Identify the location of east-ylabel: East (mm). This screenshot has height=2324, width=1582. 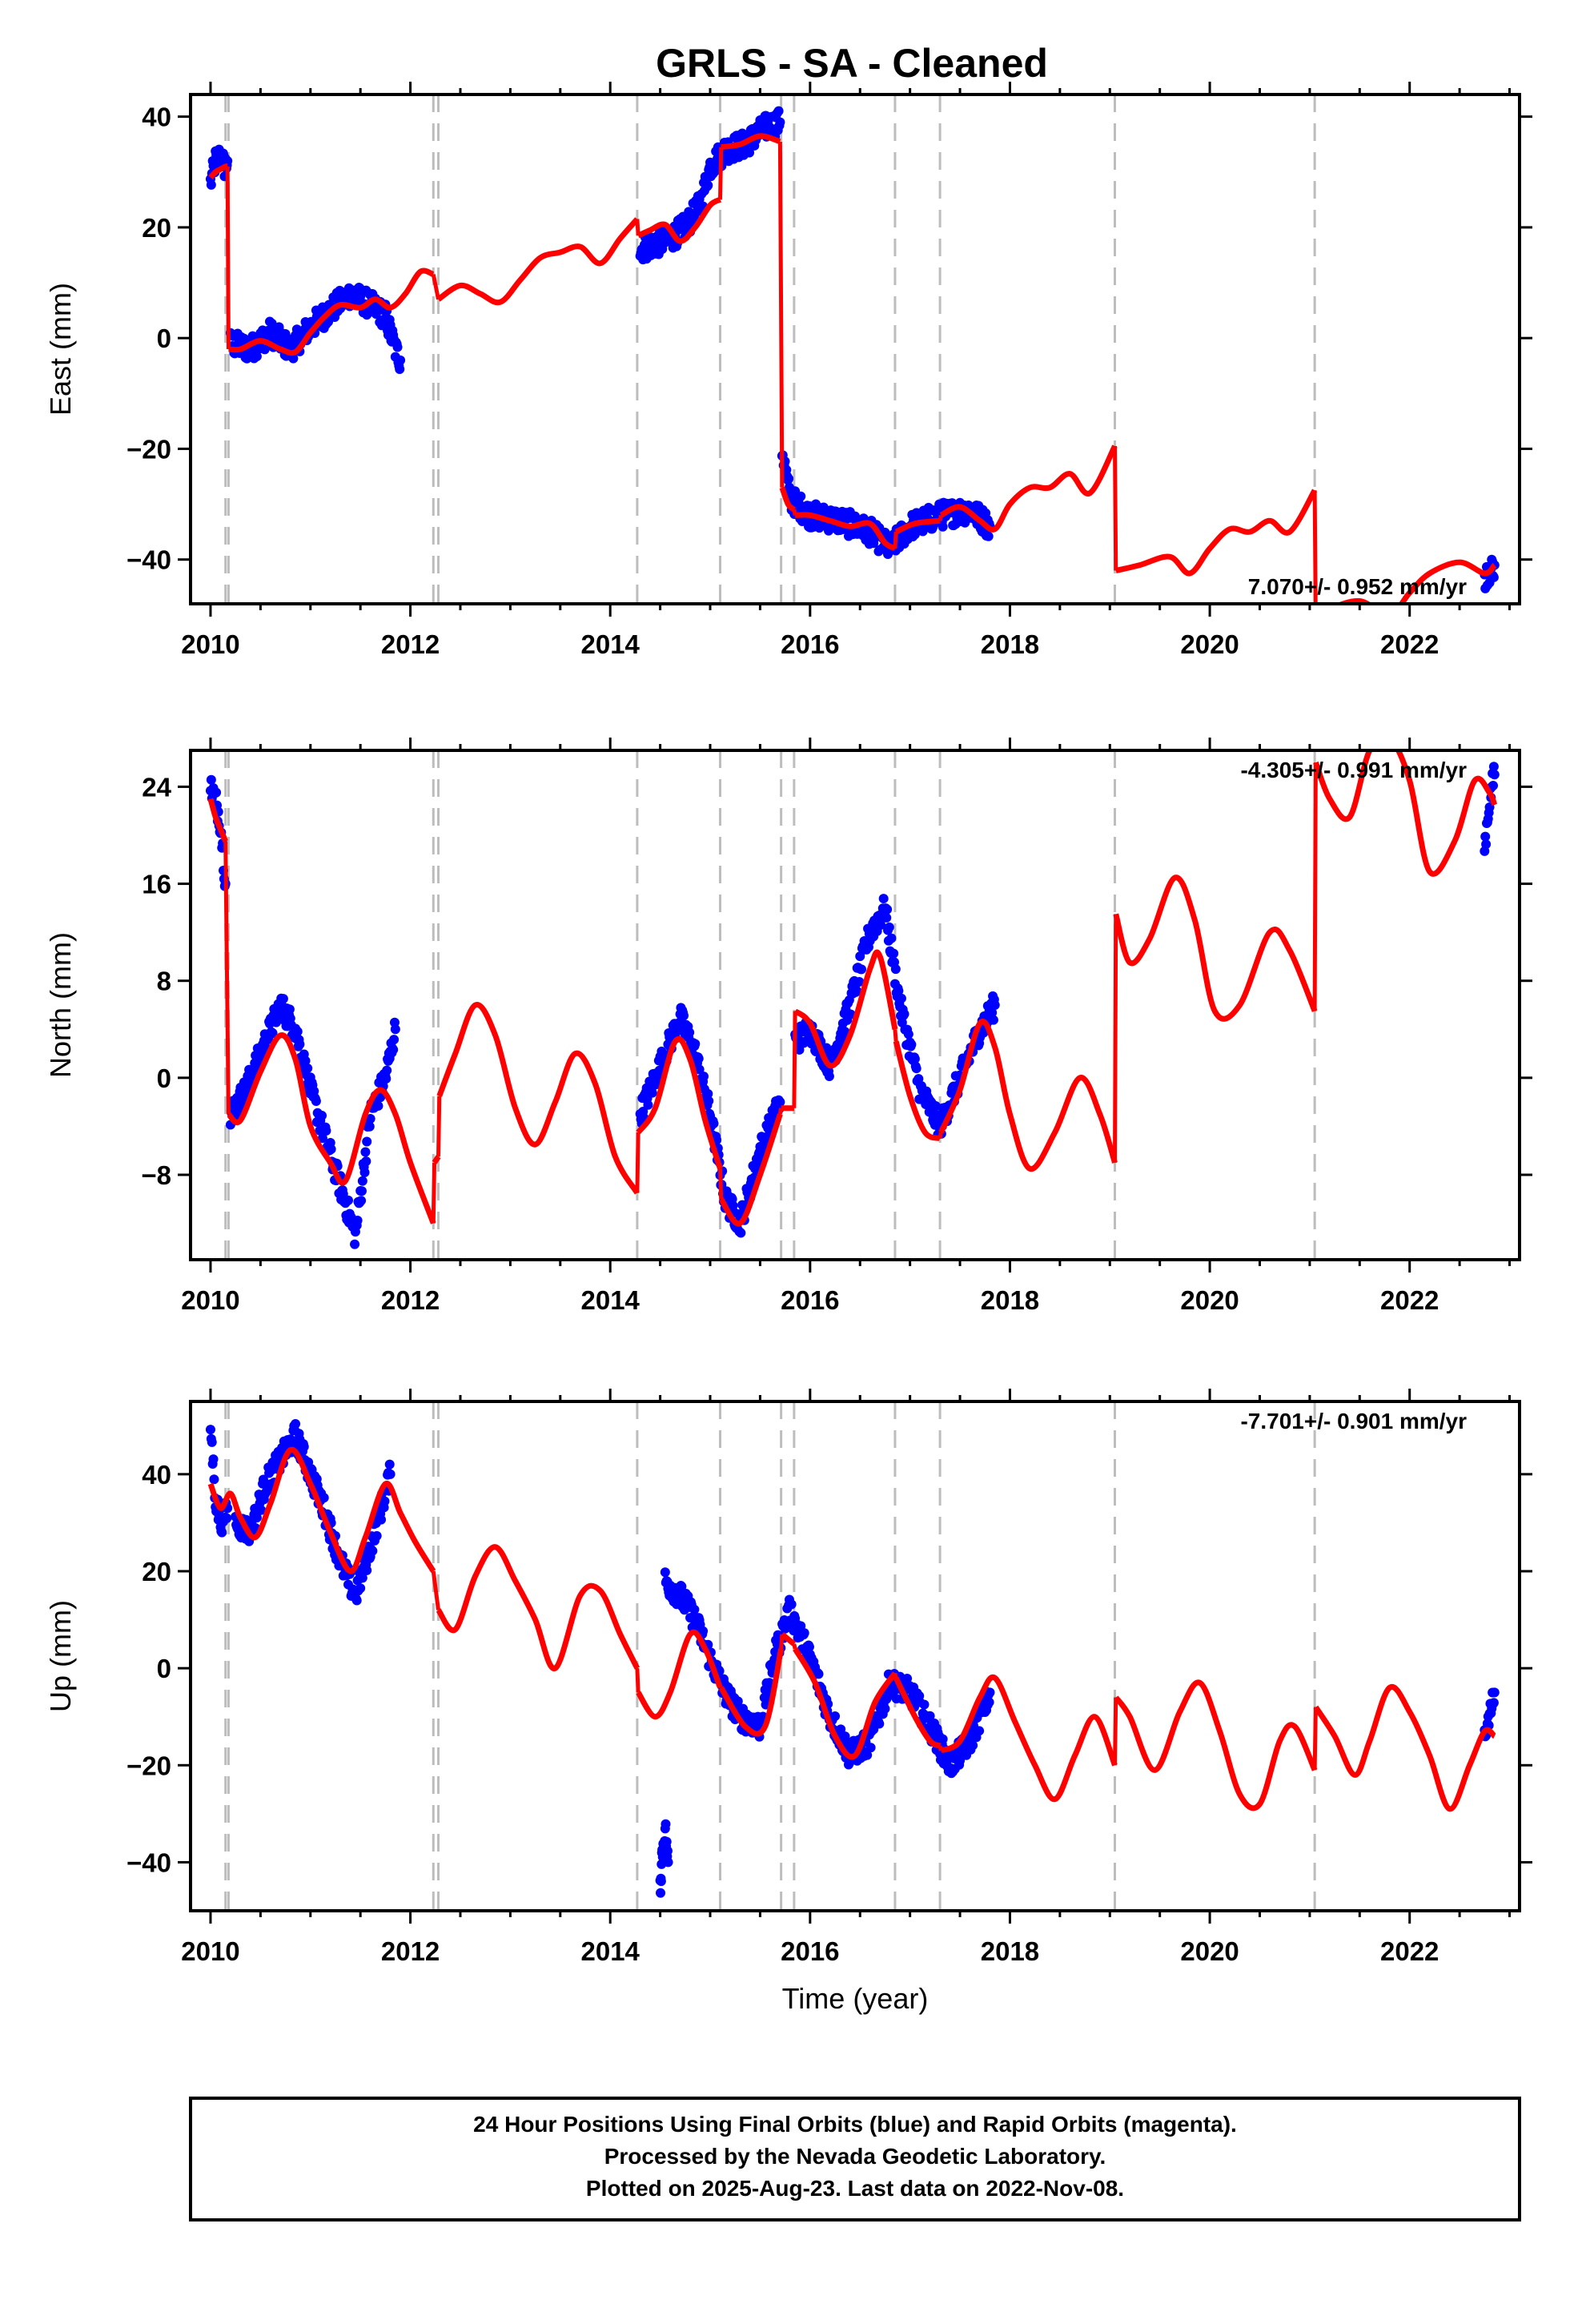
(61, 349).